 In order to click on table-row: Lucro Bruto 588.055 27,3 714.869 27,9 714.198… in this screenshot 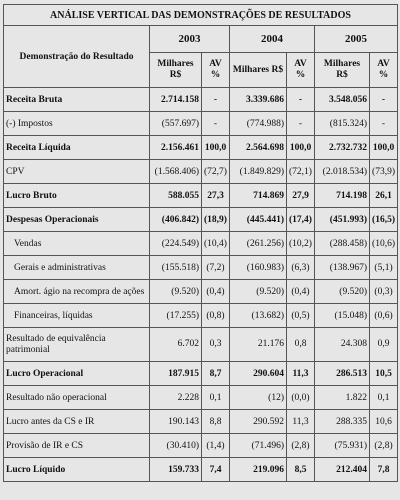, I will do `click(201, 195)`.